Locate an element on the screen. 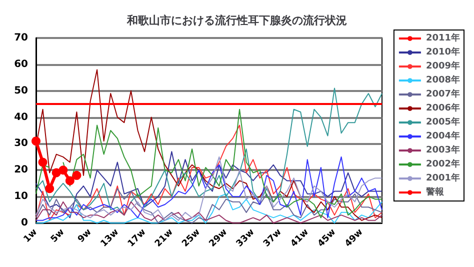 The height and width of the screenshot is (267, 474). x-tick-label: 5w is located at coordinates (58, 236).